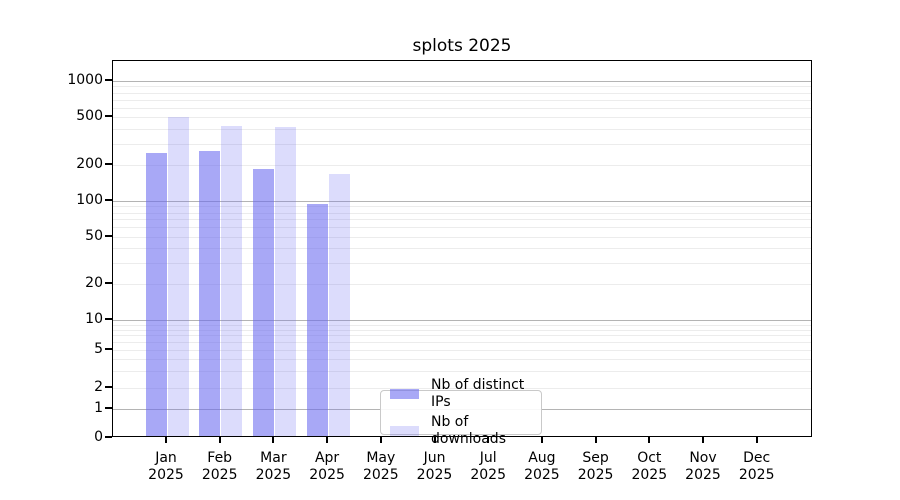  I want to click on bar-downloads-mar, so click(285, 281).